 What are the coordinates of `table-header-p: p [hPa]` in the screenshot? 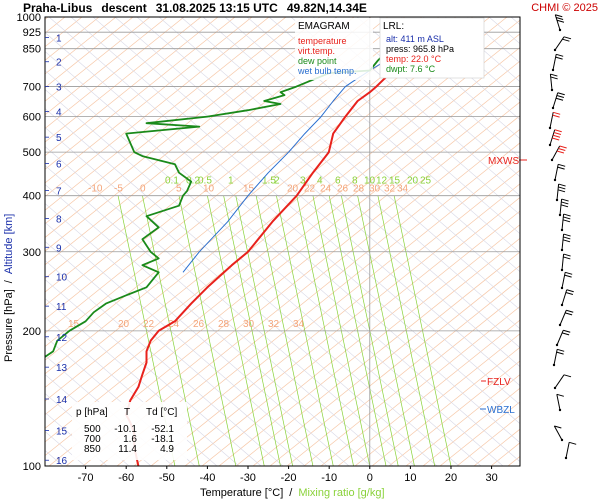 It's located at (92, 412).